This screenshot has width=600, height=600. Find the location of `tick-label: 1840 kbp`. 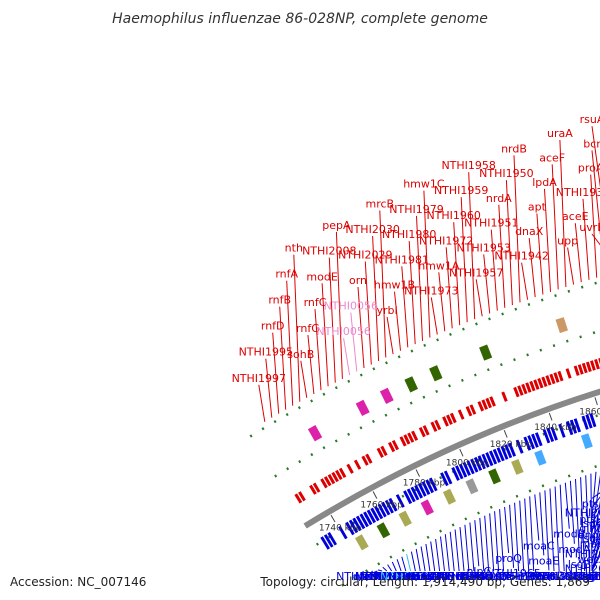

tick-label: 1840 kbp is located at coordinates (555, 428).